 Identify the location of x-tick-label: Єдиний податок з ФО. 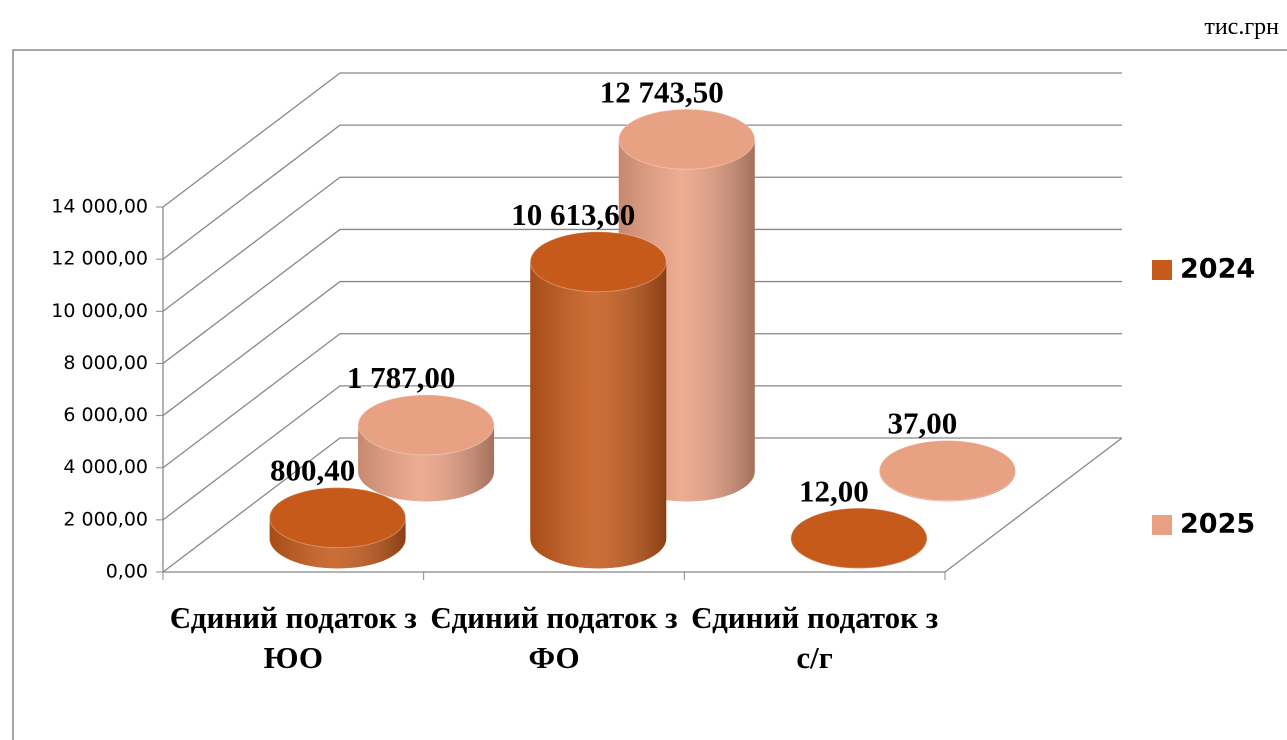
(554, 638).